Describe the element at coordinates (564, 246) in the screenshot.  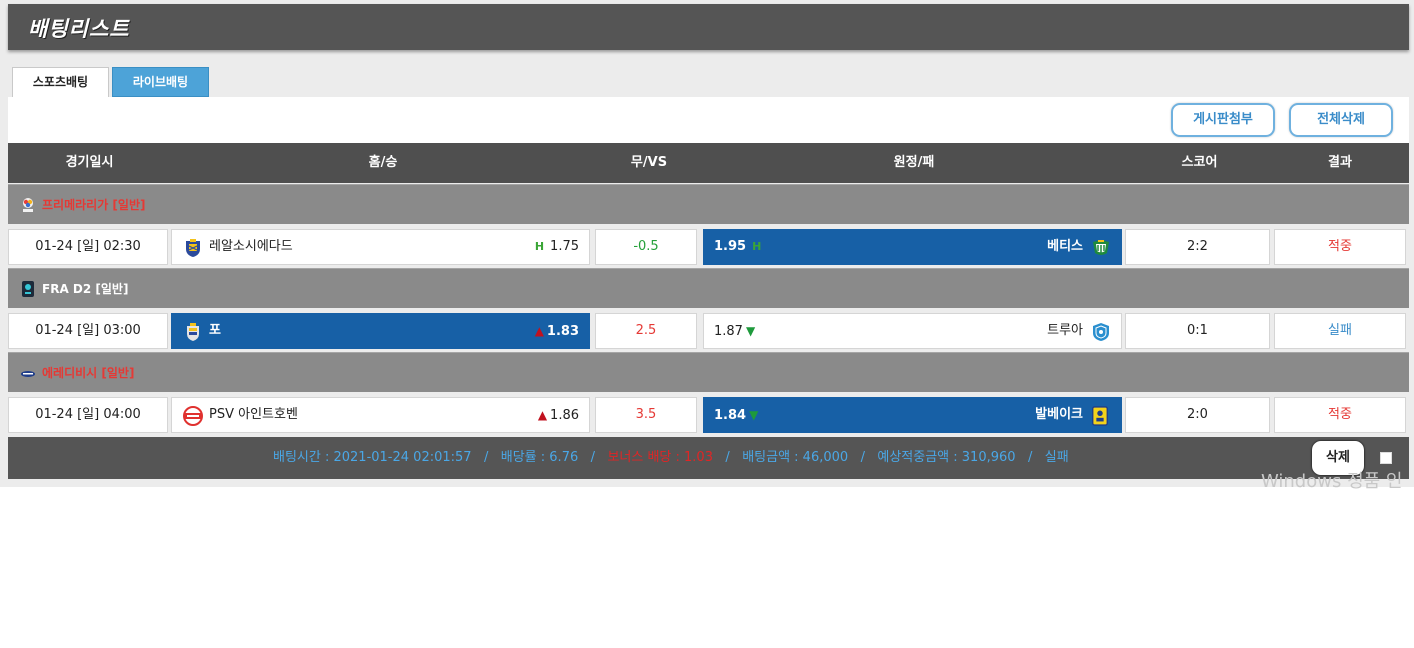
I see `home-odds-value: 1.75` at that location.